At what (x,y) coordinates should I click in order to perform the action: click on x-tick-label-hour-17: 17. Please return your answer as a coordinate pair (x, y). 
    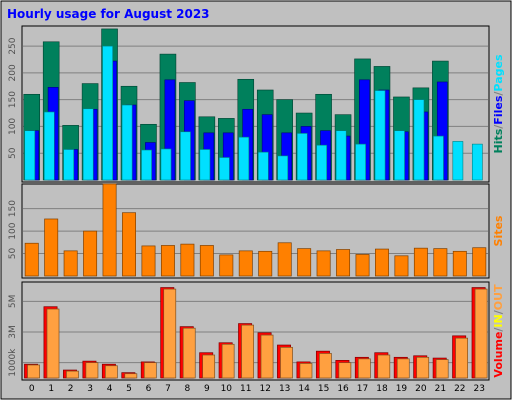
    Looking at the image, I should click on (362, 389).